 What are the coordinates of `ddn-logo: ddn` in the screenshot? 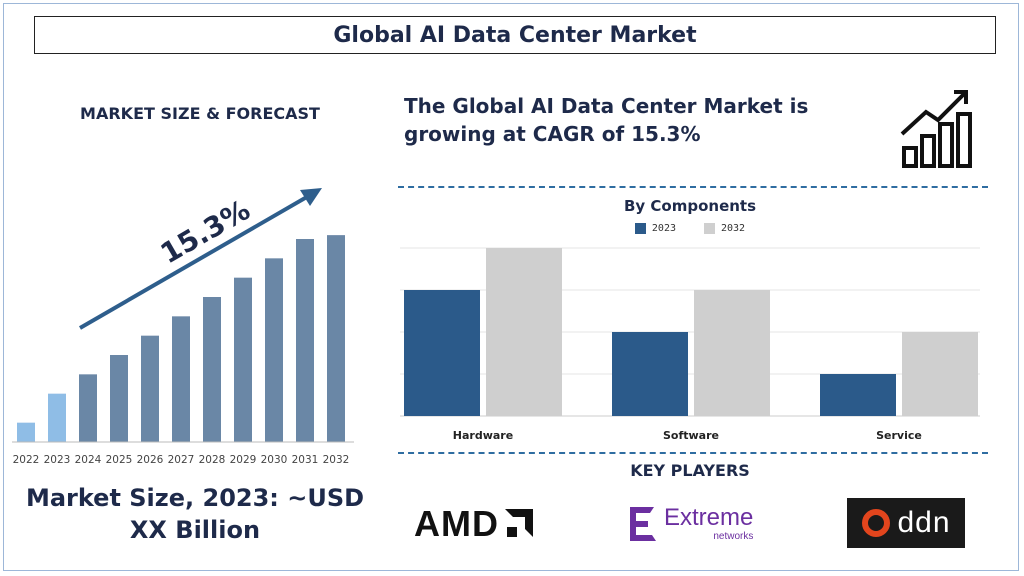 It's located at (906, 523).